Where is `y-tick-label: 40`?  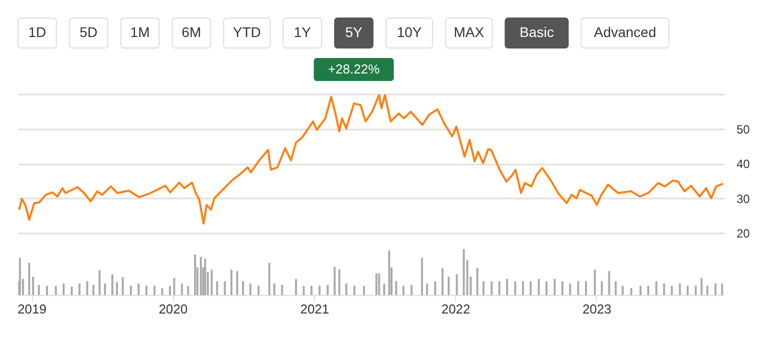 y-tick-label: 40 is located at coordinates (743, 164).